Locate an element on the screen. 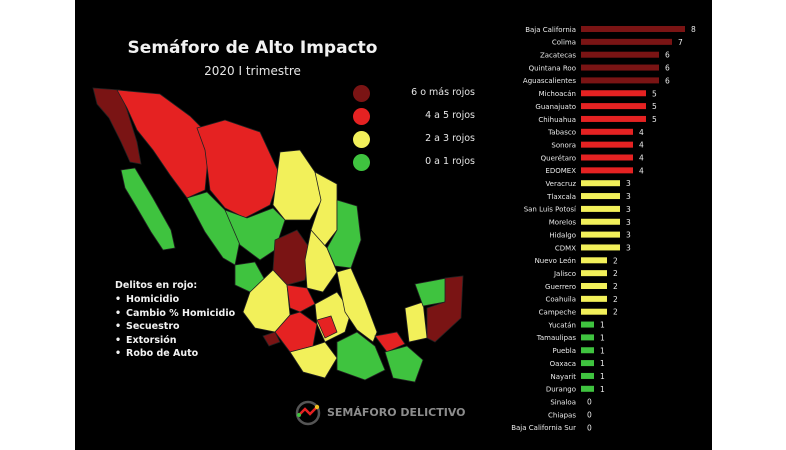  chart-subtitle: 2020 I trimestre is located at coordinates (252, 71).